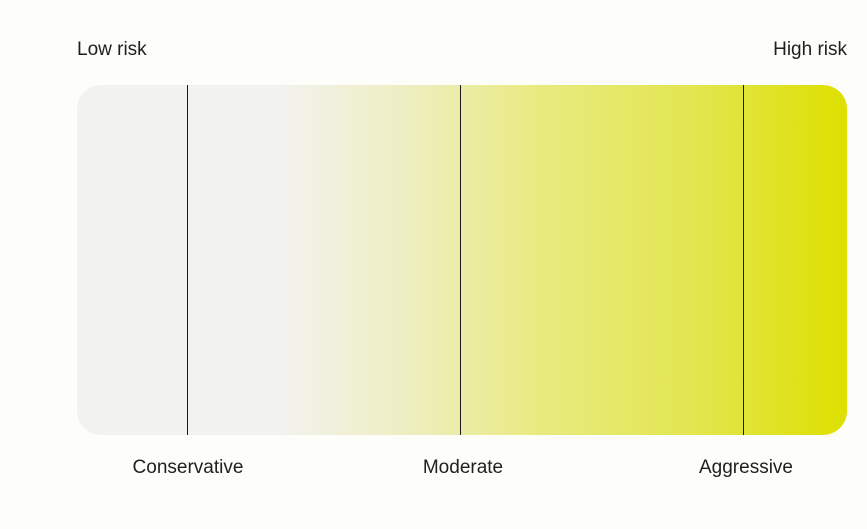 The width and height of the screenshot is (867, 529). I want to click on tier-label-moderate: Moderate, so click(463, 467).